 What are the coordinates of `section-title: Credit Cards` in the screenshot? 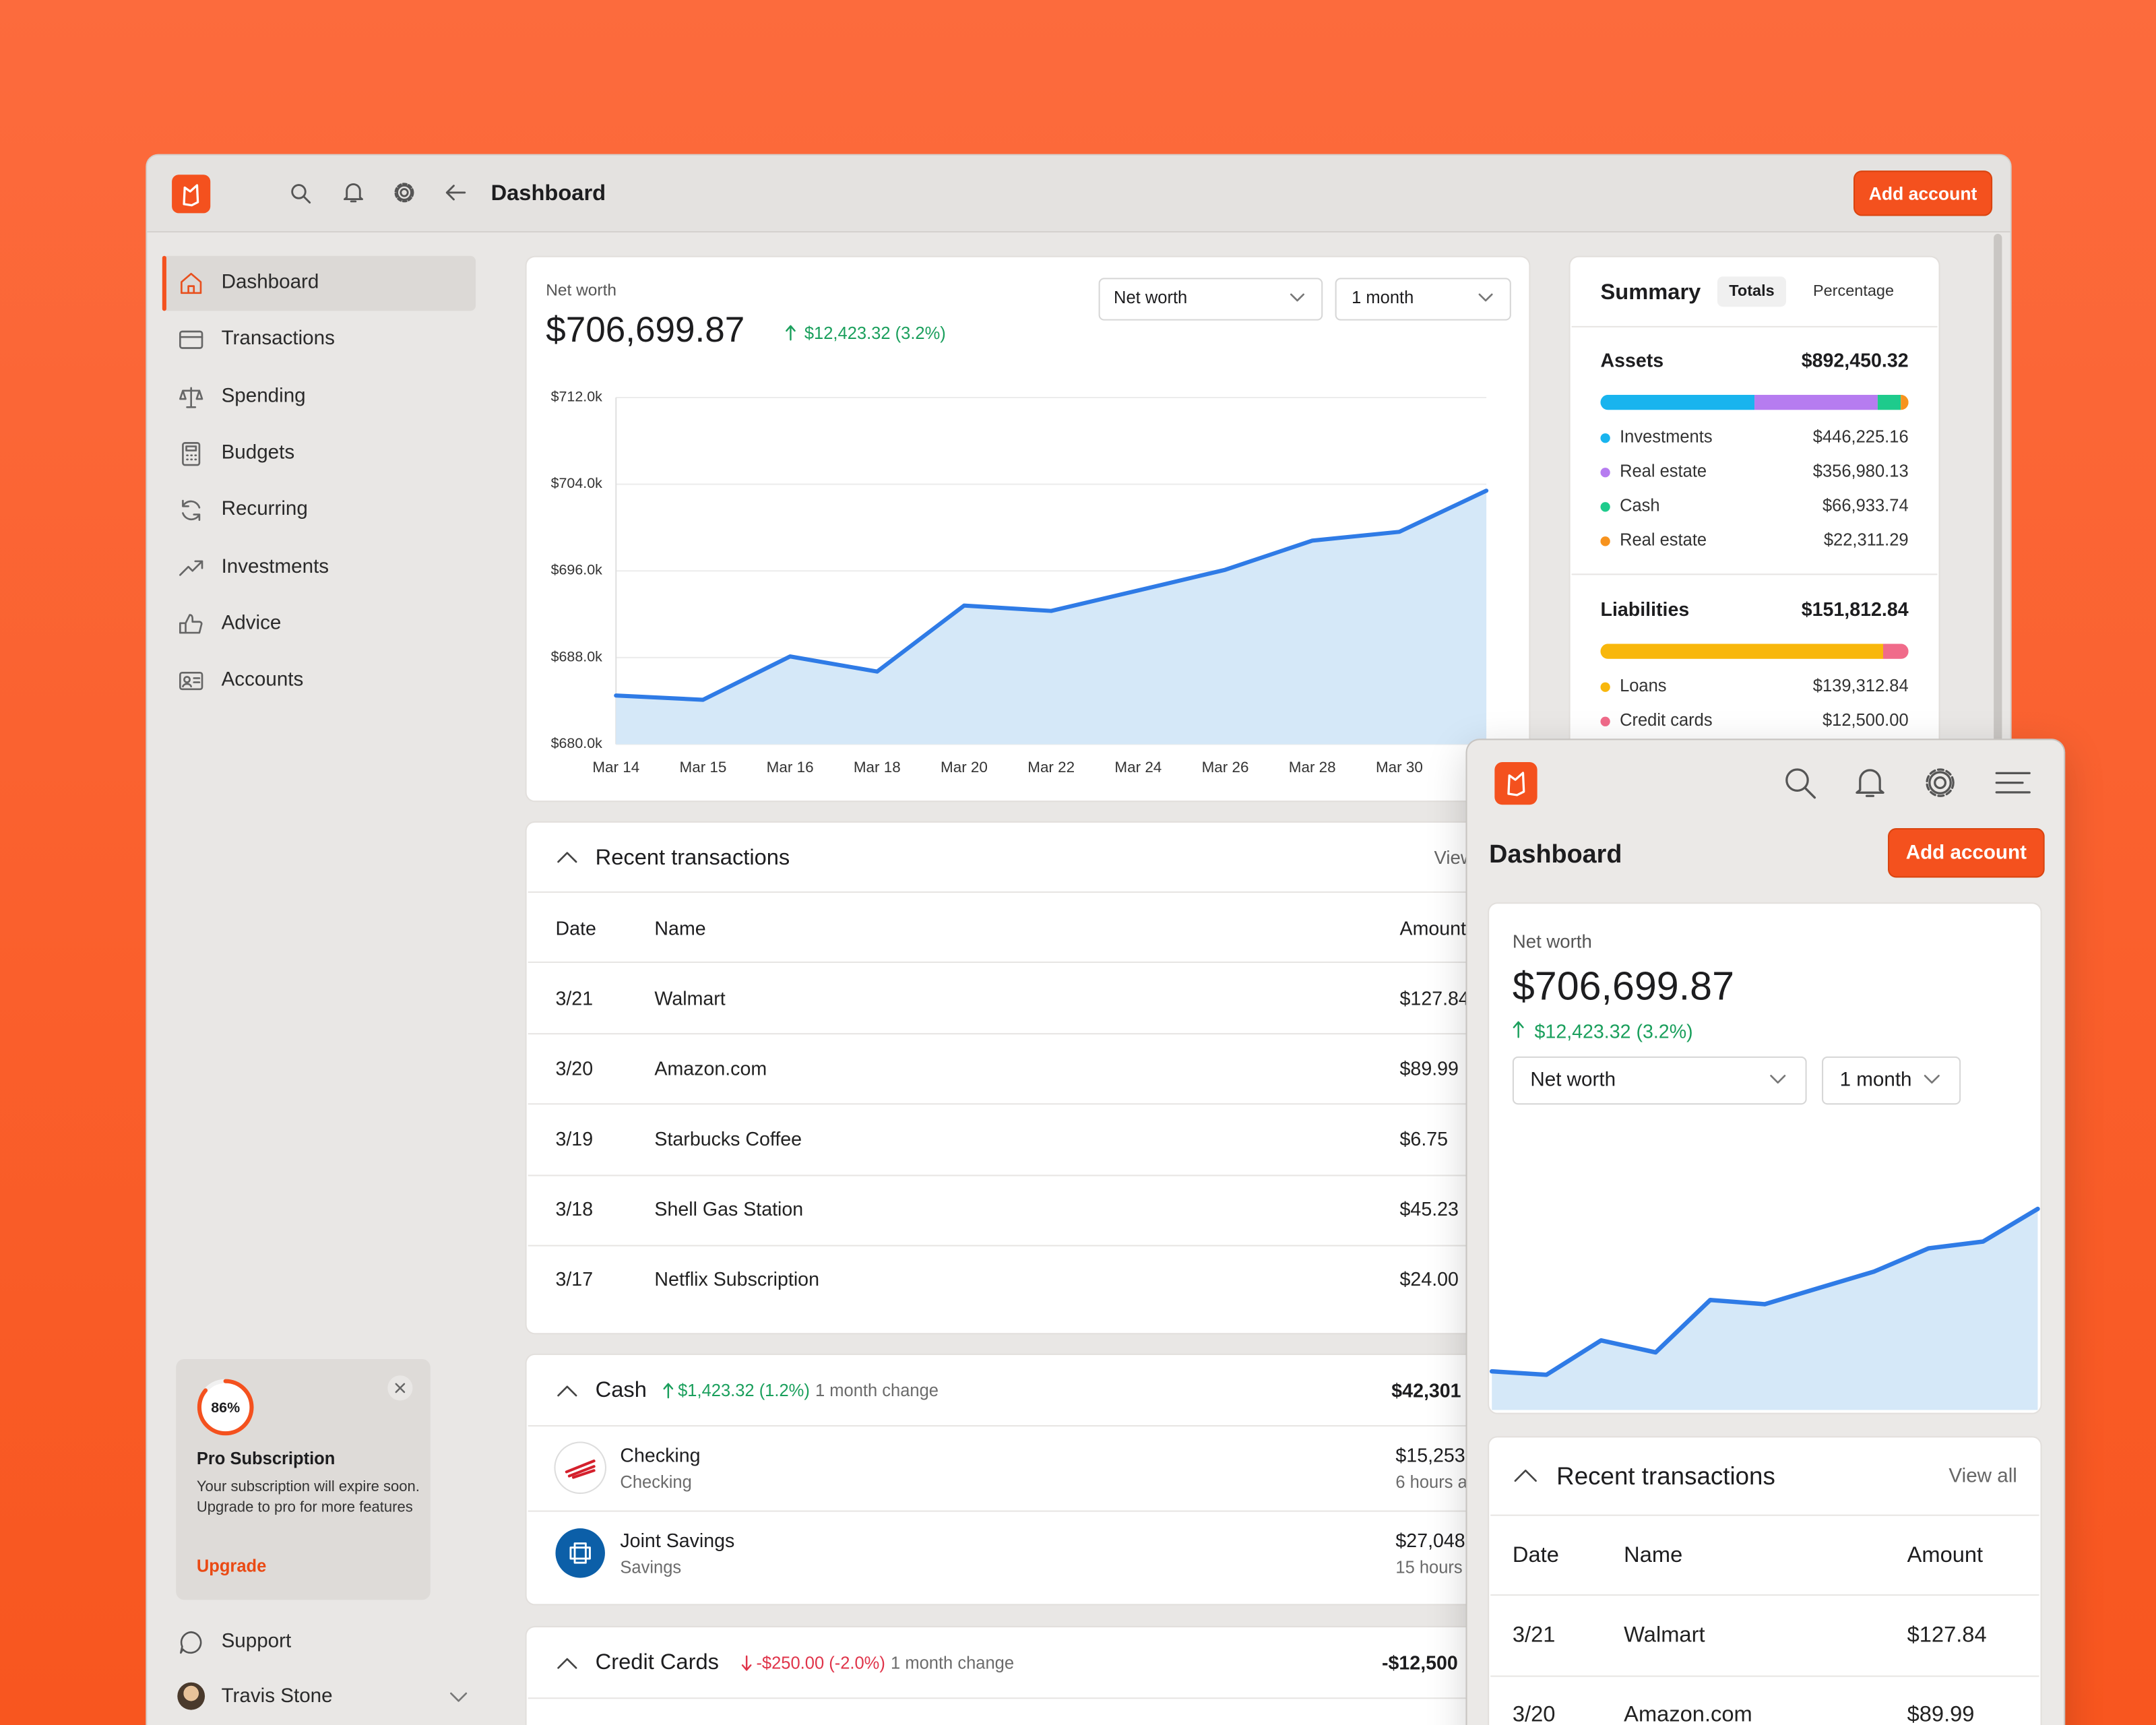 It's located at (657, 1663).